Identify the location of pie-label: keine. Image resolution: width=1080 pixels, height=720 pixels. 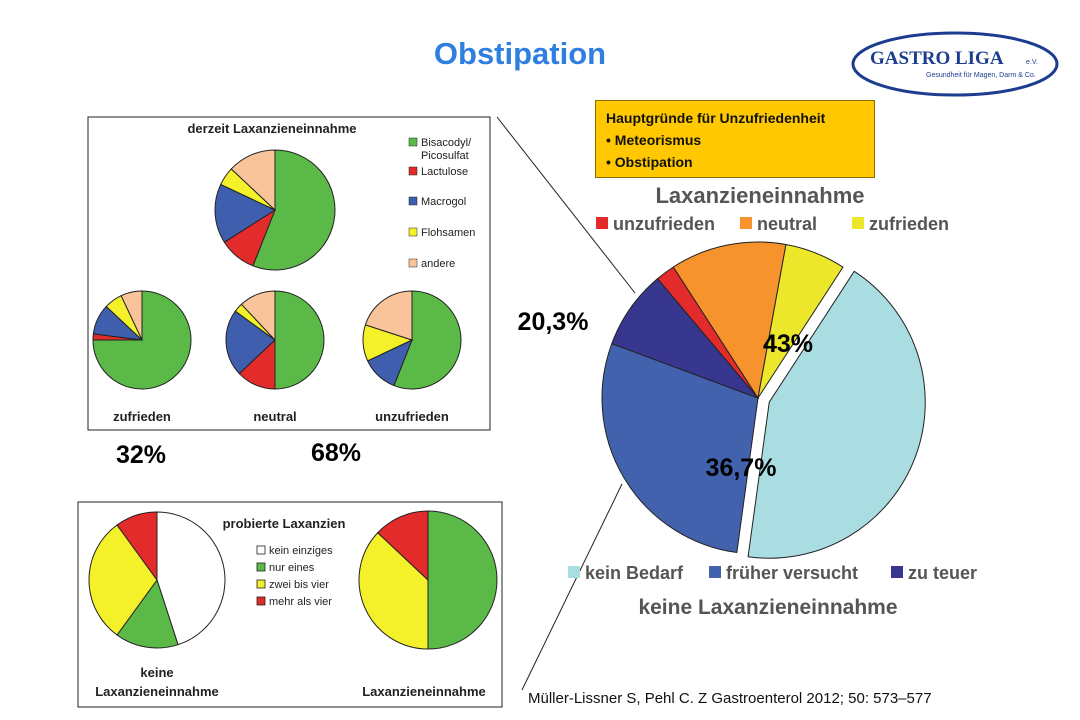
(156, 672).